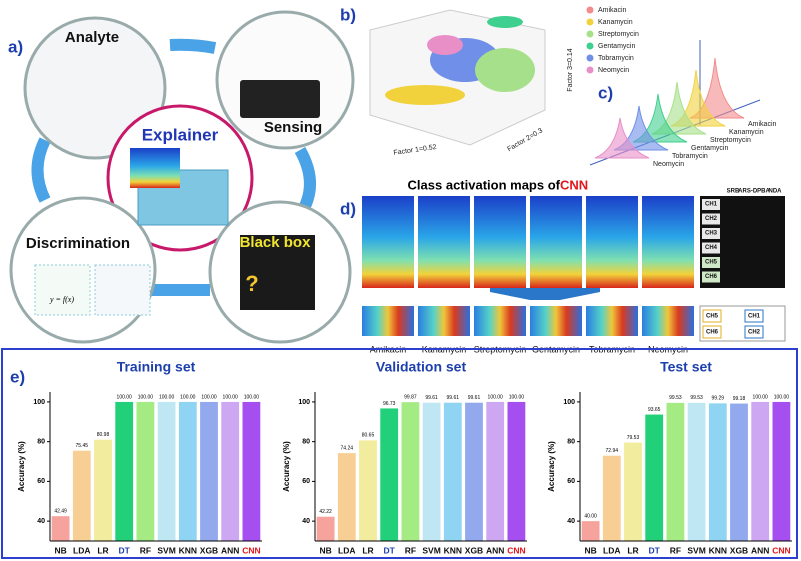 The image size is (801, 561). I want to click on arrow, so click(545, 294).